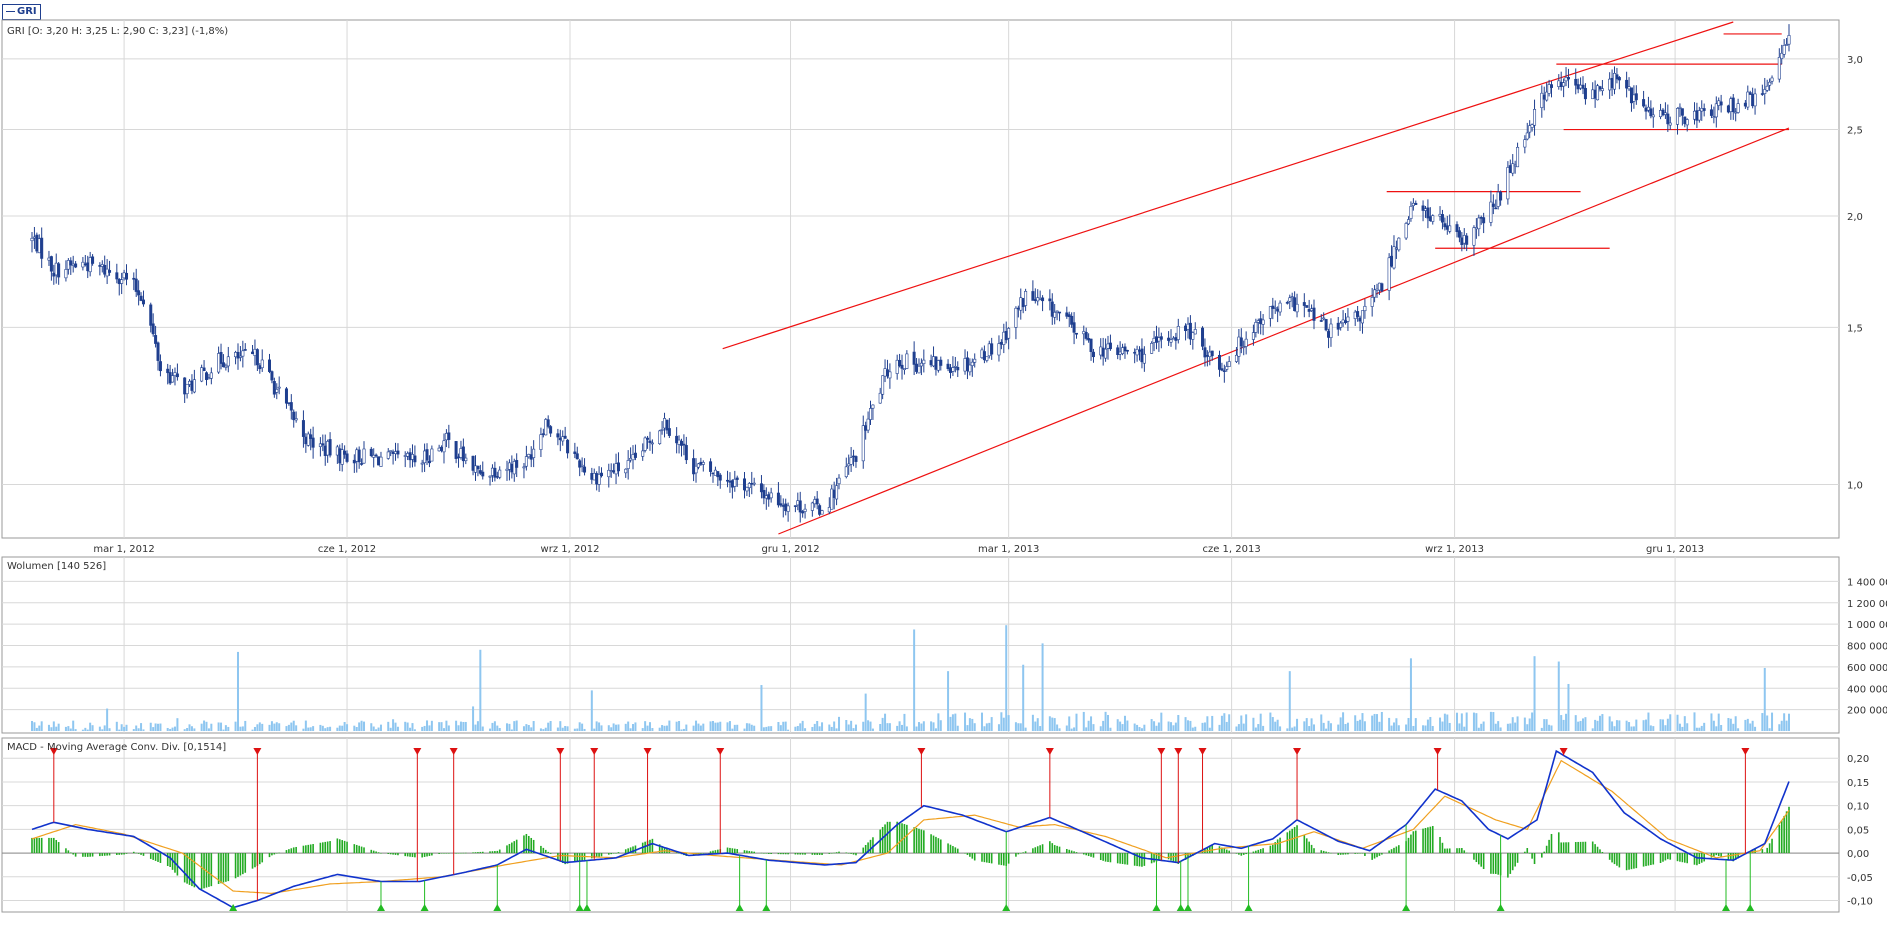 Image resolution: width=1887 pixels, height=928 pixels. Describe the element at coordinates (1867, 604) in the screenshot. I see `volume-y-tick-label: 1 200 000` at that location.